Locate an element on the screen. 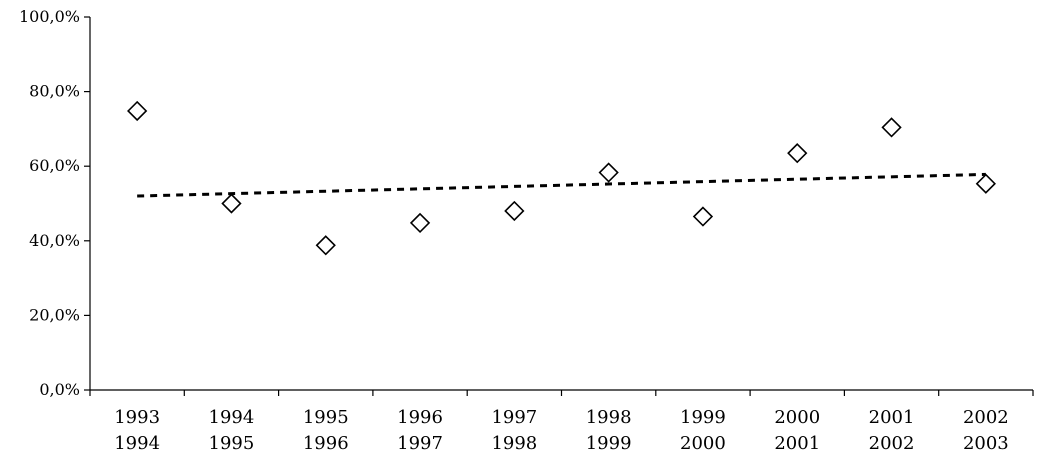 The image size is (1037, 455). x-tick-label-line: 2003 is located at coordinates (986, 443).